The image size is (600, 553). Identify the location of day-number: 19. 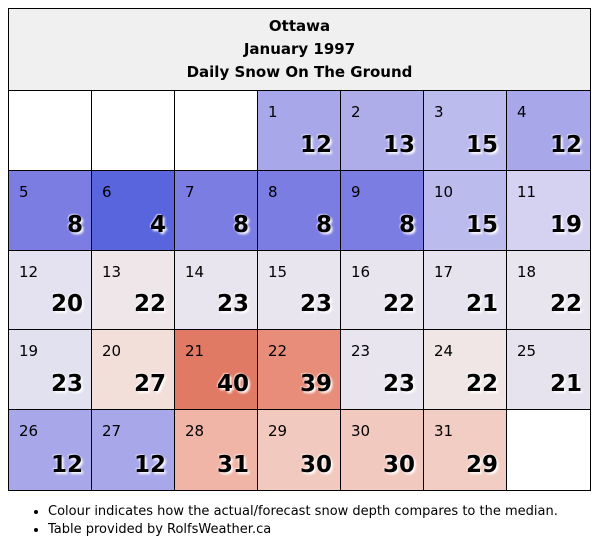
(29, 351).